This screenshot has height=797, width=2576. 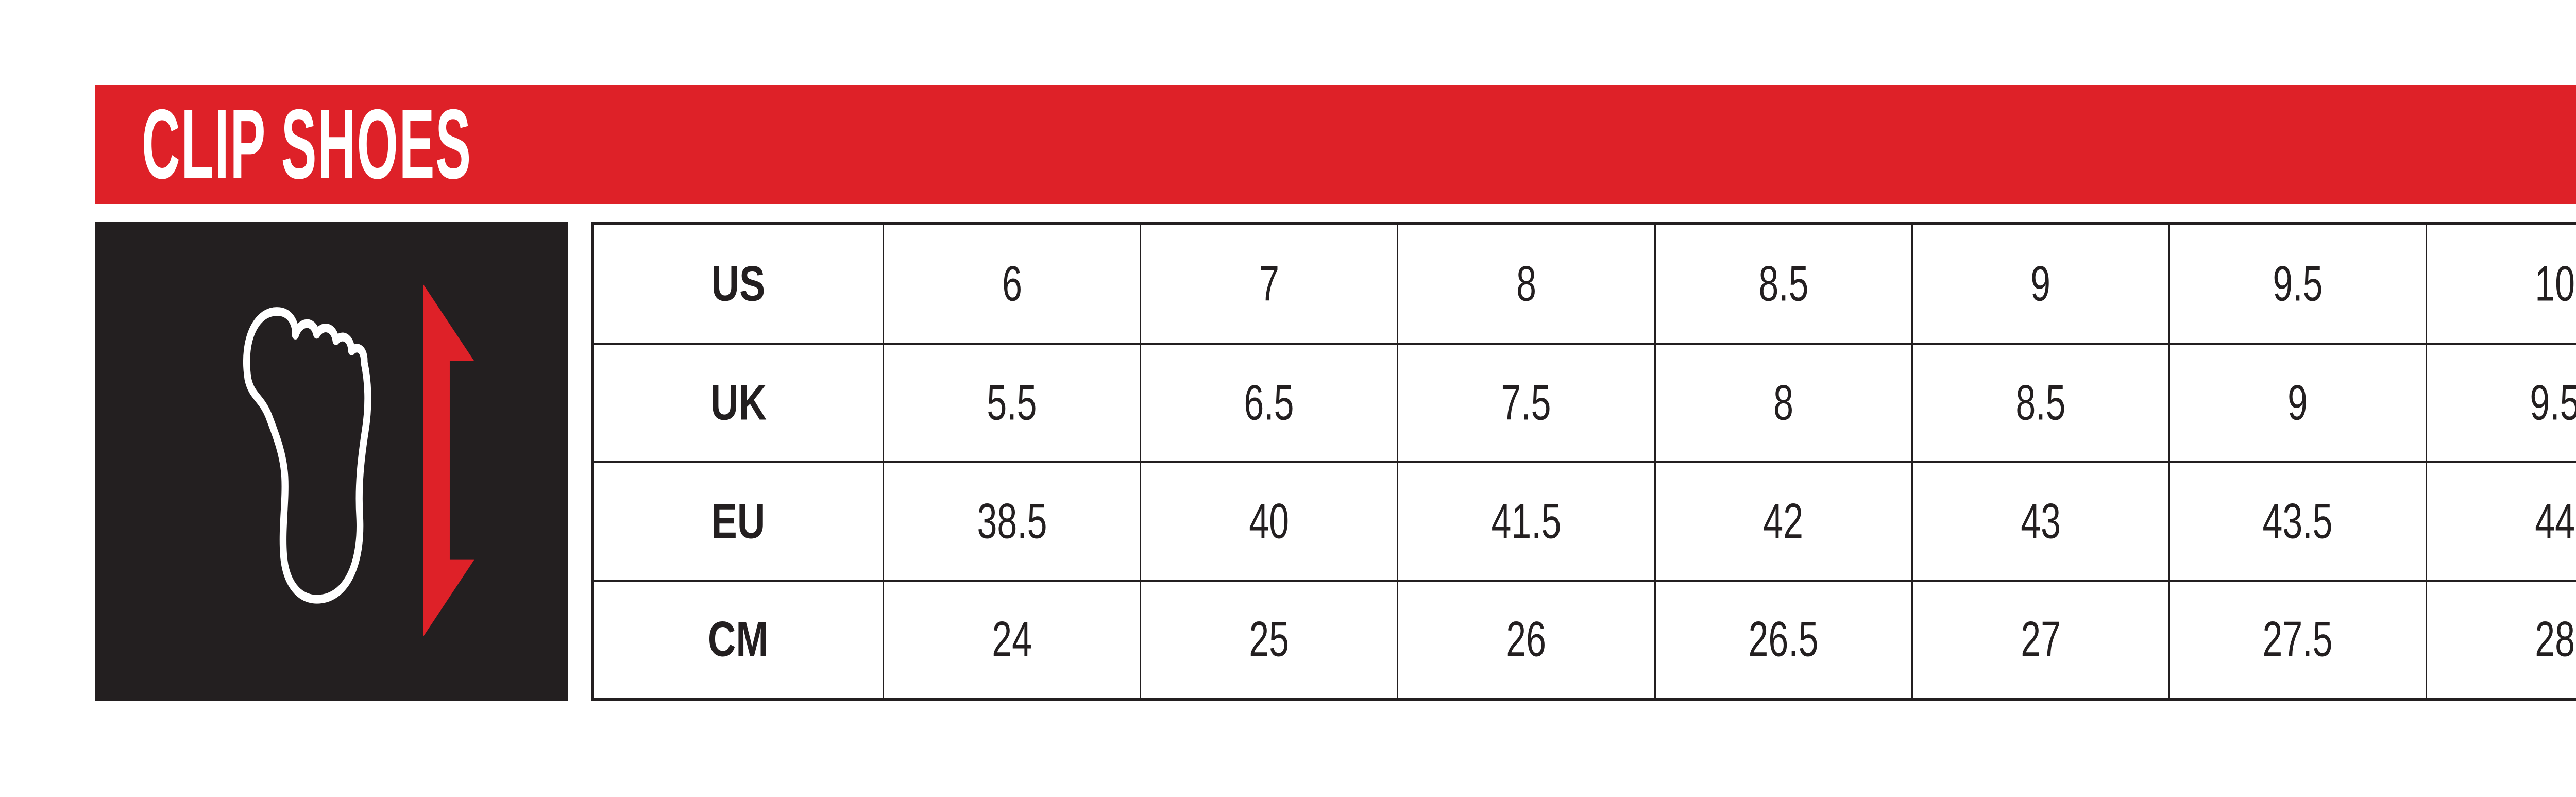 What do you see at coordinates (307, 144) in the screenshot?
I see `page-title: CLIP SHOES` at bounding box center [307, 144].